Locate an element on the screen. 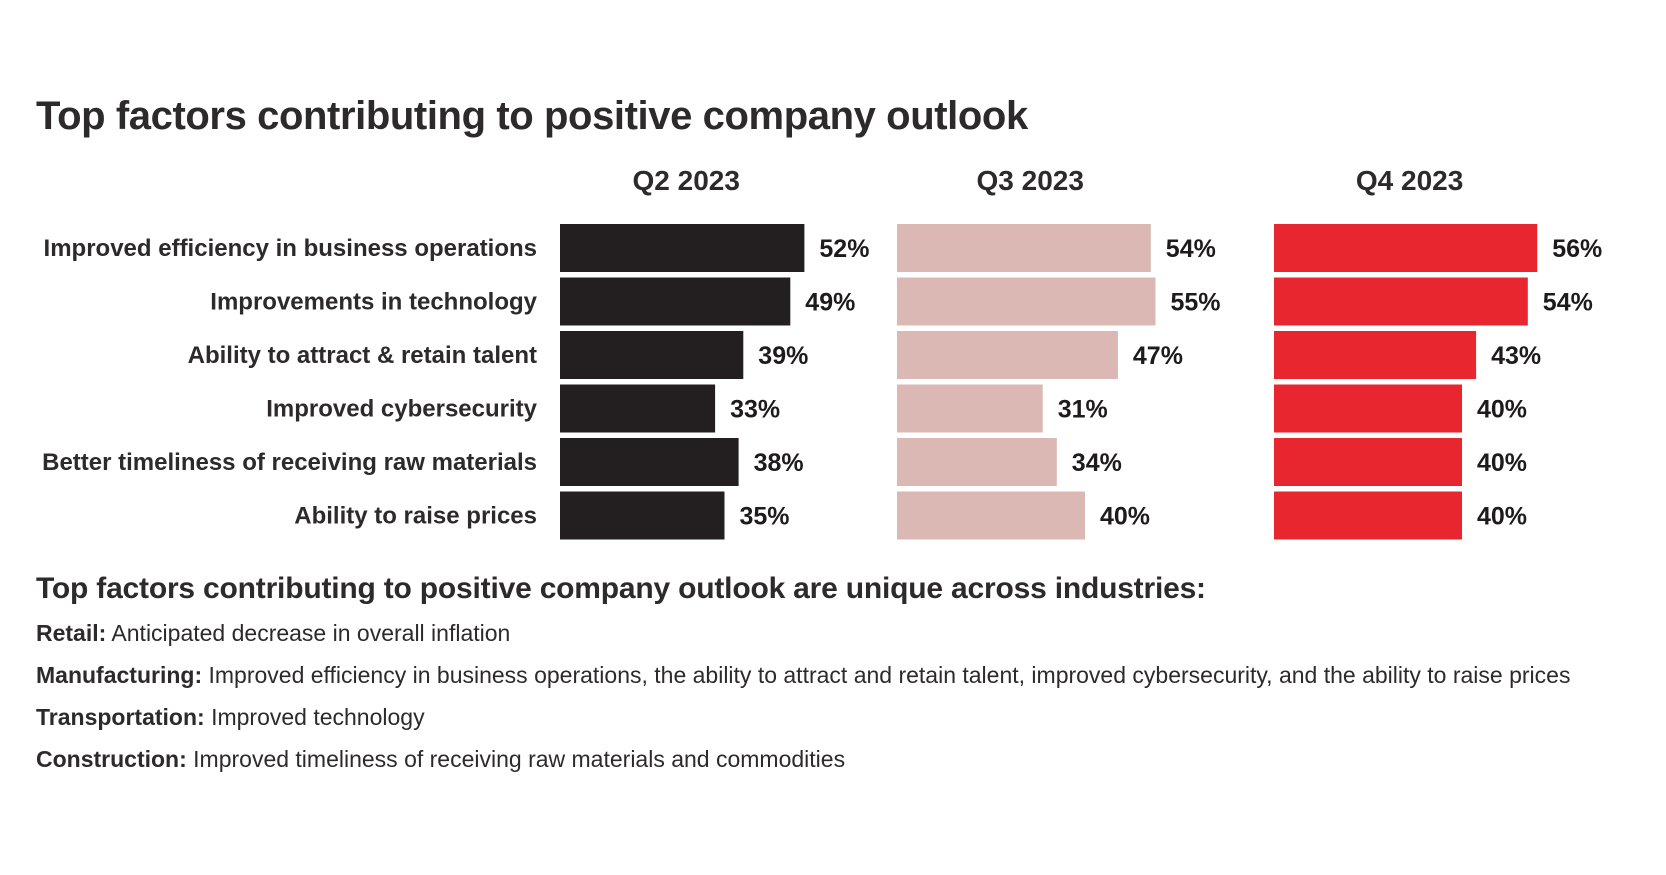 The height and width of the screenshot is (875, 1666). industry-text: Improved technology is located at coordinates (318, 717).